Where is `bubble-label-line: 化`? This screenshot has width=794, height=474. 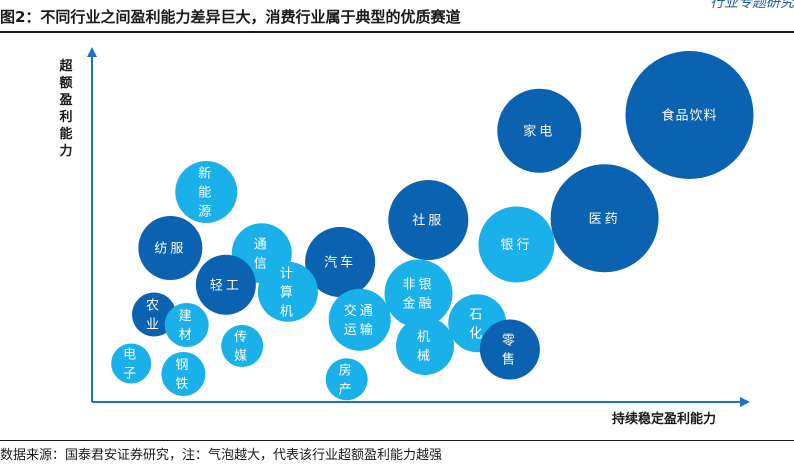
bubble-label-line: 化 is located at coordinates (477, 333).